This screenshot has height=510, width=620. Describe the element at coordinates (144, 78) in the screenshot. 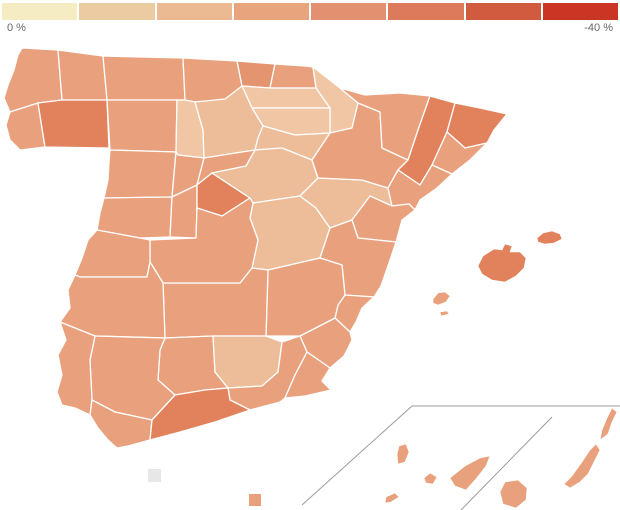

I see `province-asturias` at that location.